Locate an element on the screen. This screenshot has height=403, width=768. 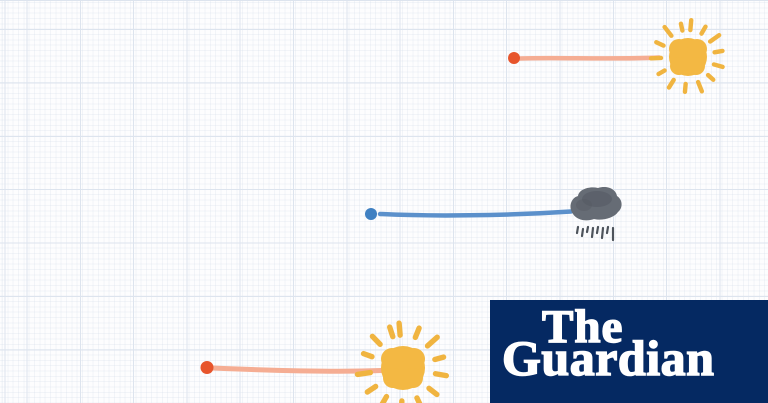
timeline-row-middle is located at coordinates (493, 214).